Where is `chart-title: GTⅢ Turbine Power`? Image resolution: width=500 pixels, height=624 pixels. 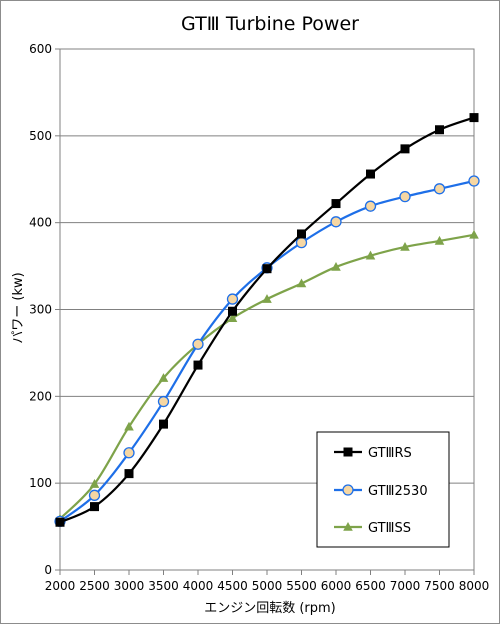
chart-title: GTⅢ Turbine Power is located at coordinates (270, 24).